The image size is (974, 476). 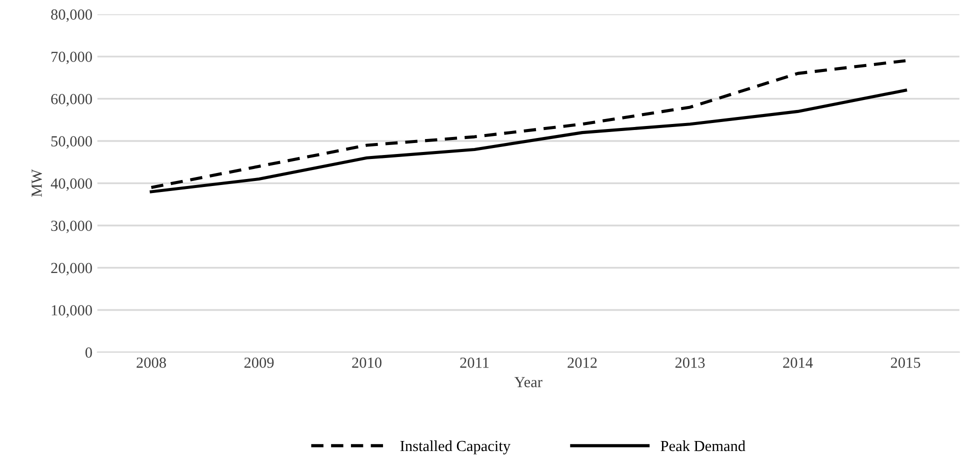 I want to click on x-tick-label: 2014, so click(x=798, y=363).